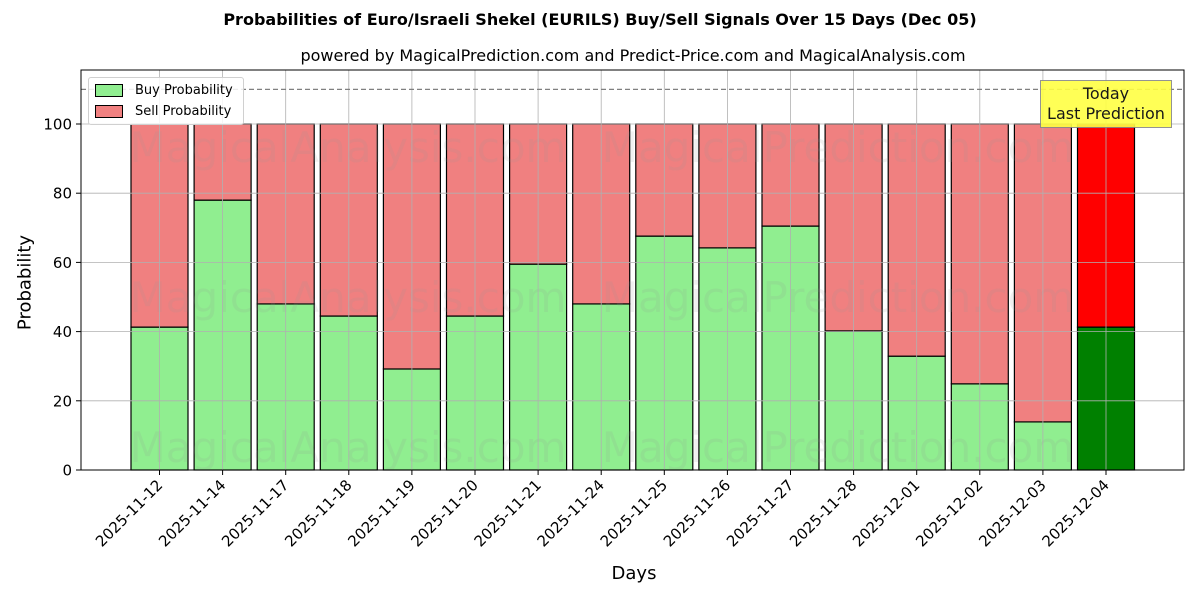  What do you see at coordinates (62, 194) in the screenshot?
I see `y-tick-label: 80` at bounding box center [62, 194].